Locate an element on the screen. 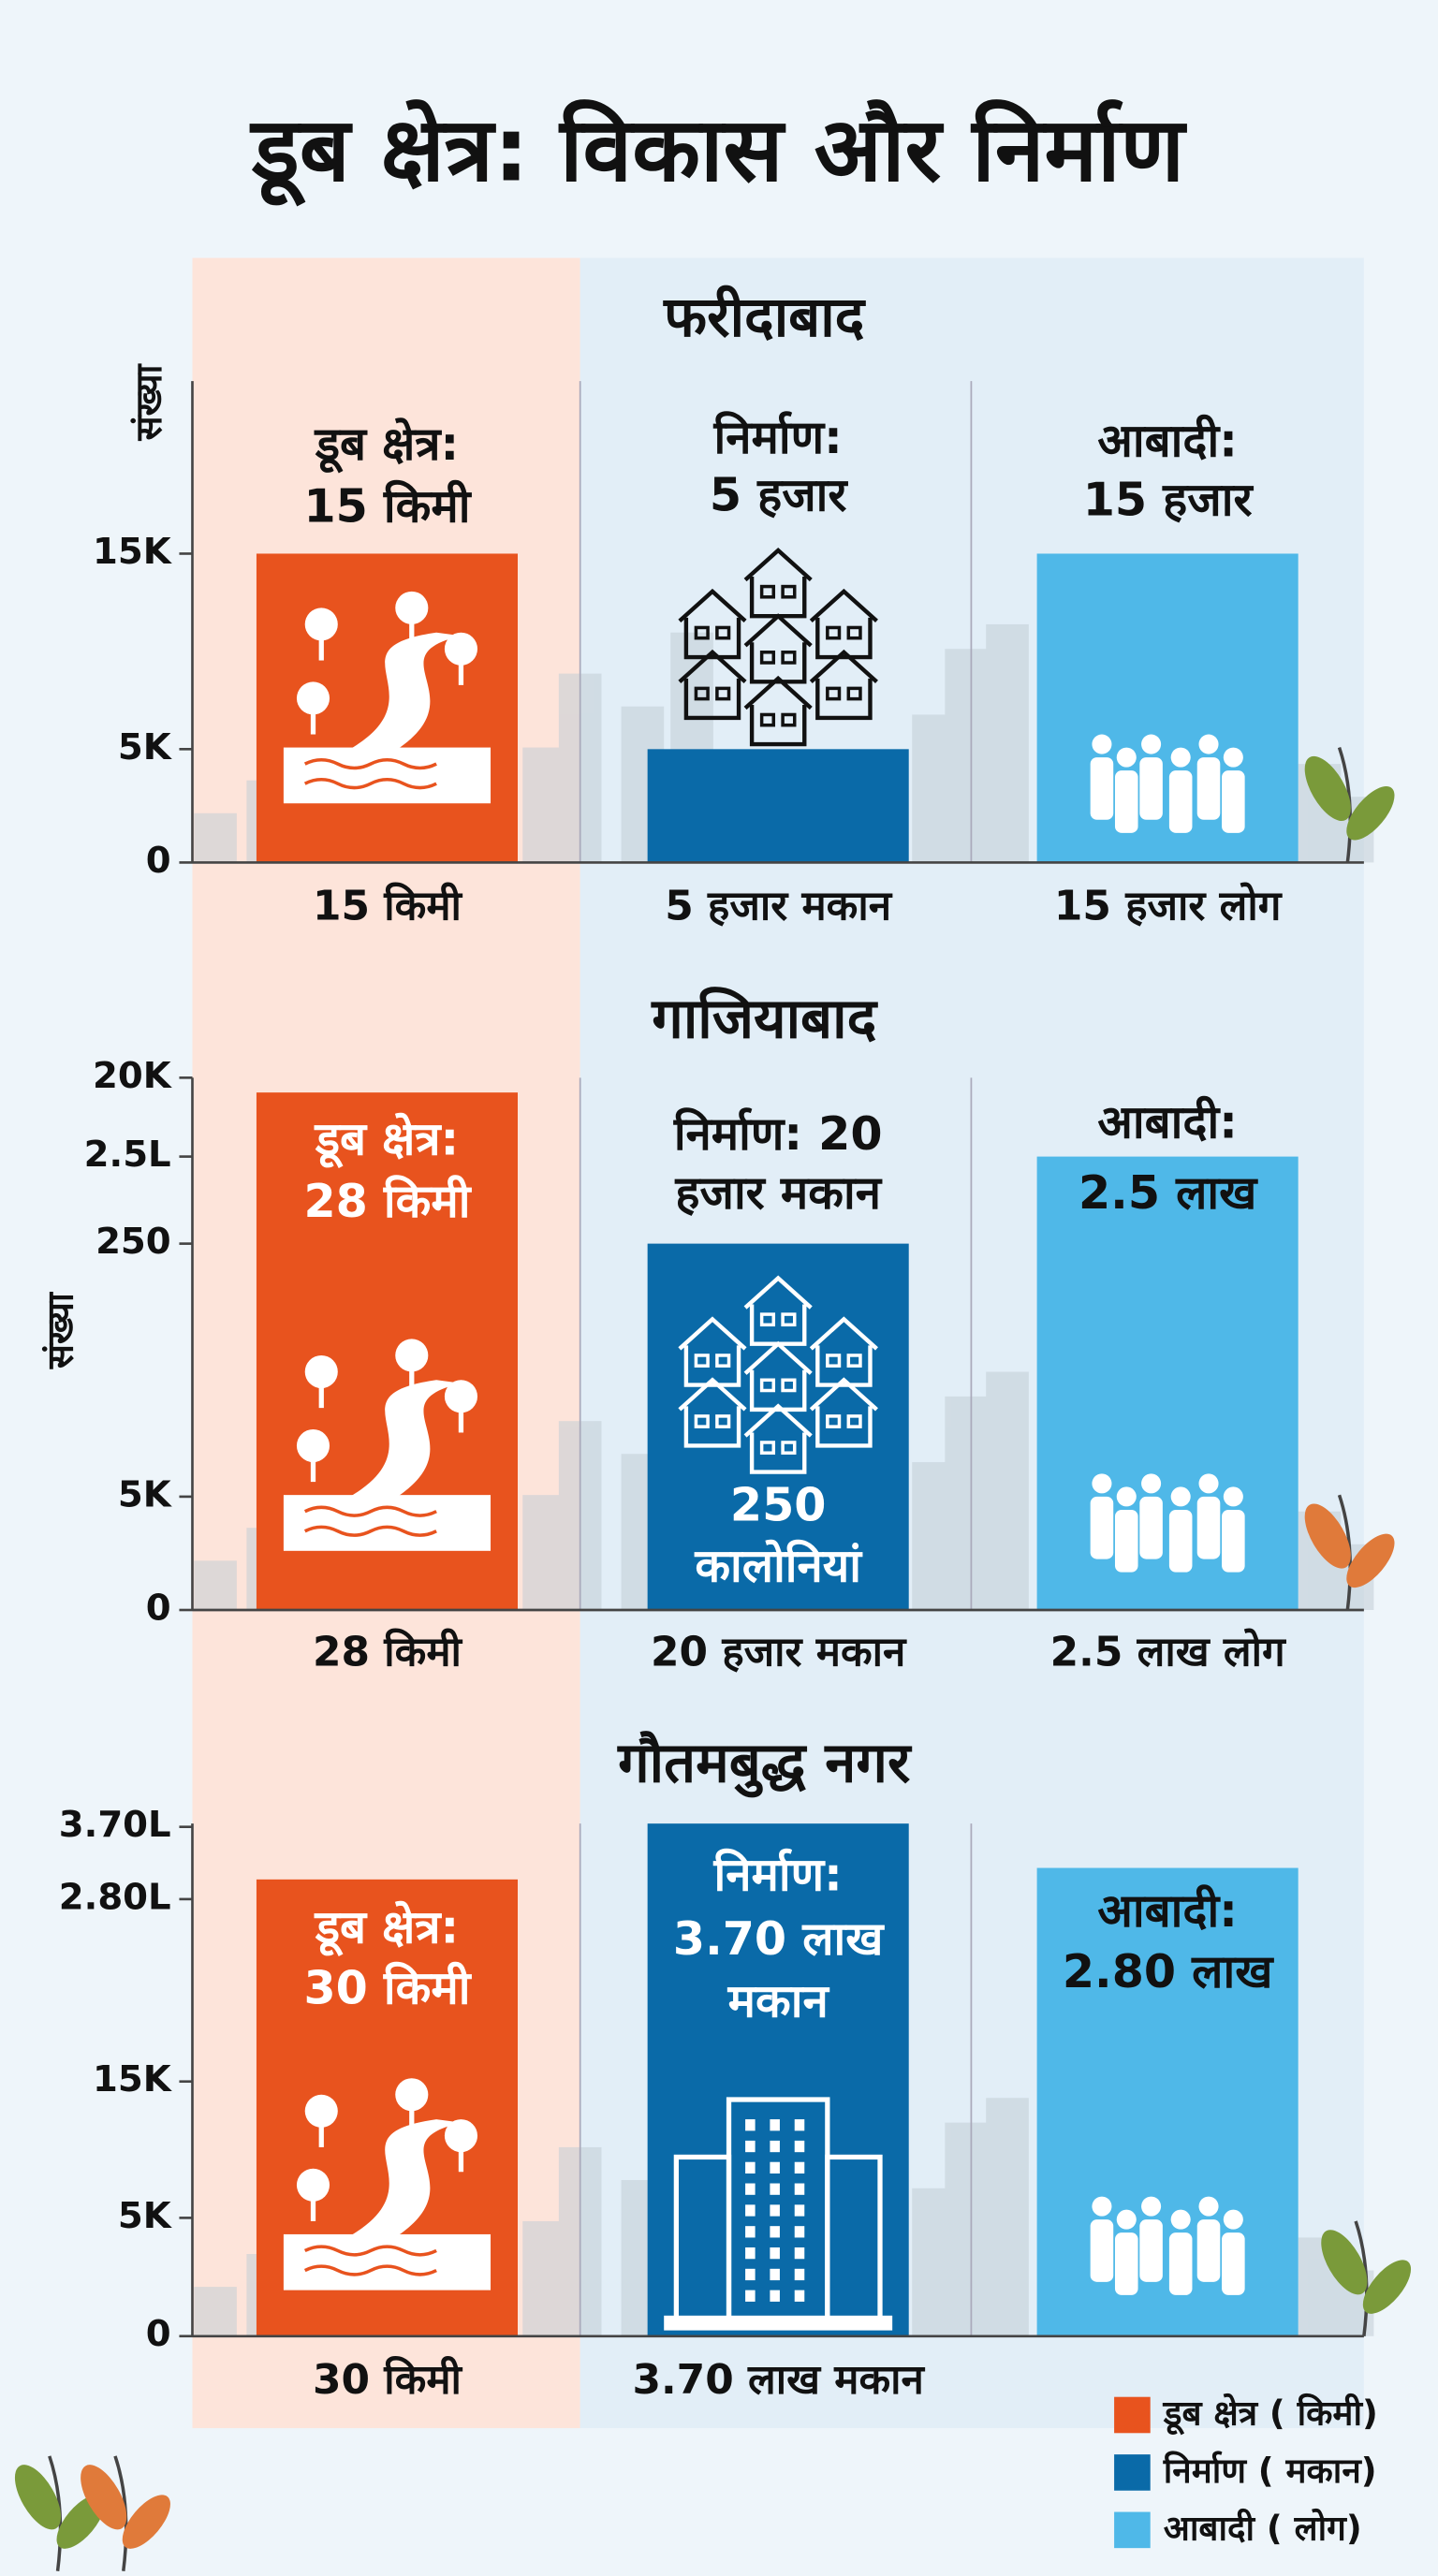  x-tick-label: 15 किमी is located at coordinates (388, 906).